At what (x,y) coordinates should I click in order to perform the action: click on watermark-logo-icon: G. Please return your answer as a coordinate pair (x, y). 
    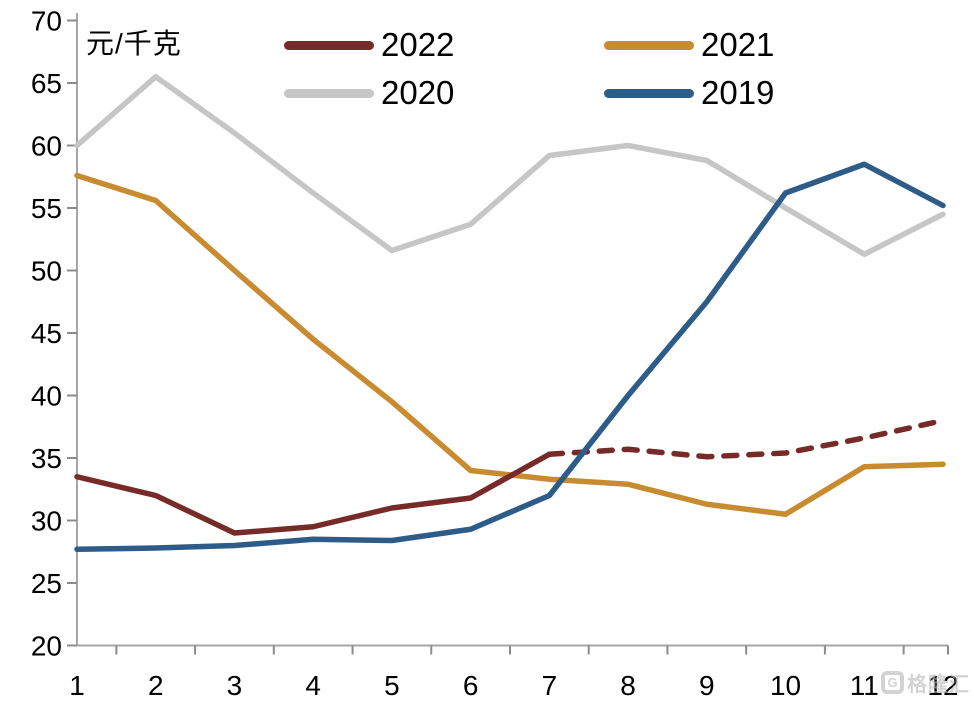
    Looking at the image, I should click on (892, 682).